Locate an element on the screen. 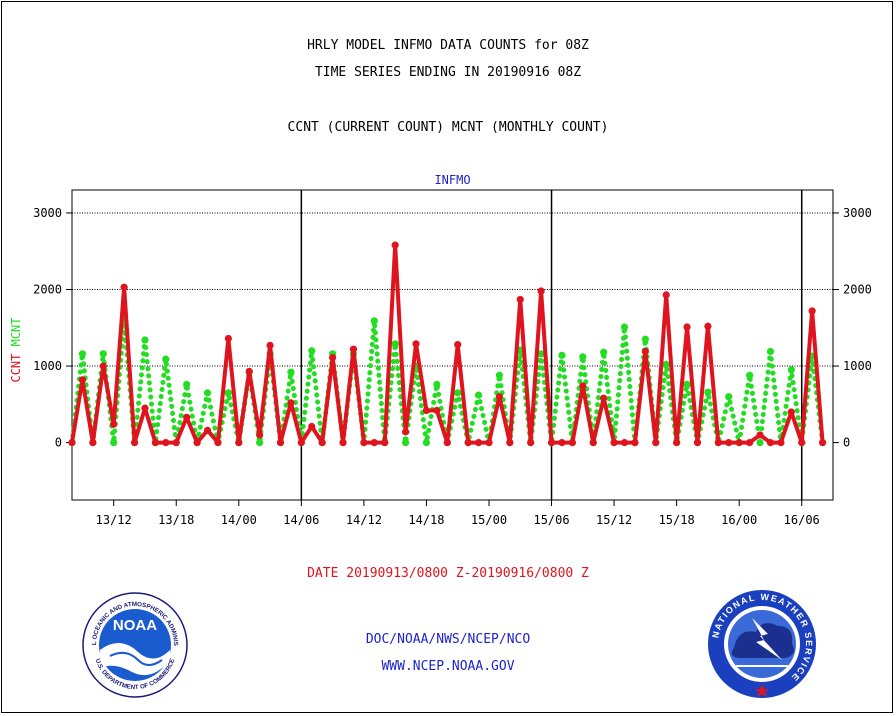  title-line-2: TIME SERIES ENDING IN 20190916 08Z is located at coordinates (448, 72).